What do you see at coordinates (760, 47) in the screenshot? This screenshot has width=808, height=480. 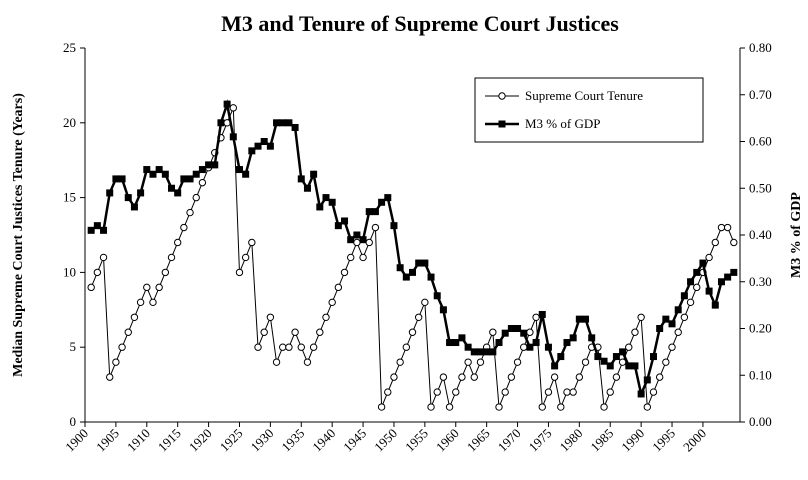 I see `y2-tick-label: 0.80` at bounding box center [760, 47].